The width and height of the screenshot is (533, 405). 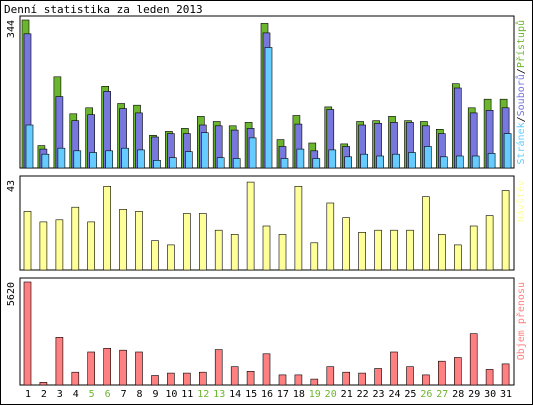 What do you see at coordinates (348, 162) in the screenshot?
I see `bar-stránek-day-21` at bounding box center [348, 162].